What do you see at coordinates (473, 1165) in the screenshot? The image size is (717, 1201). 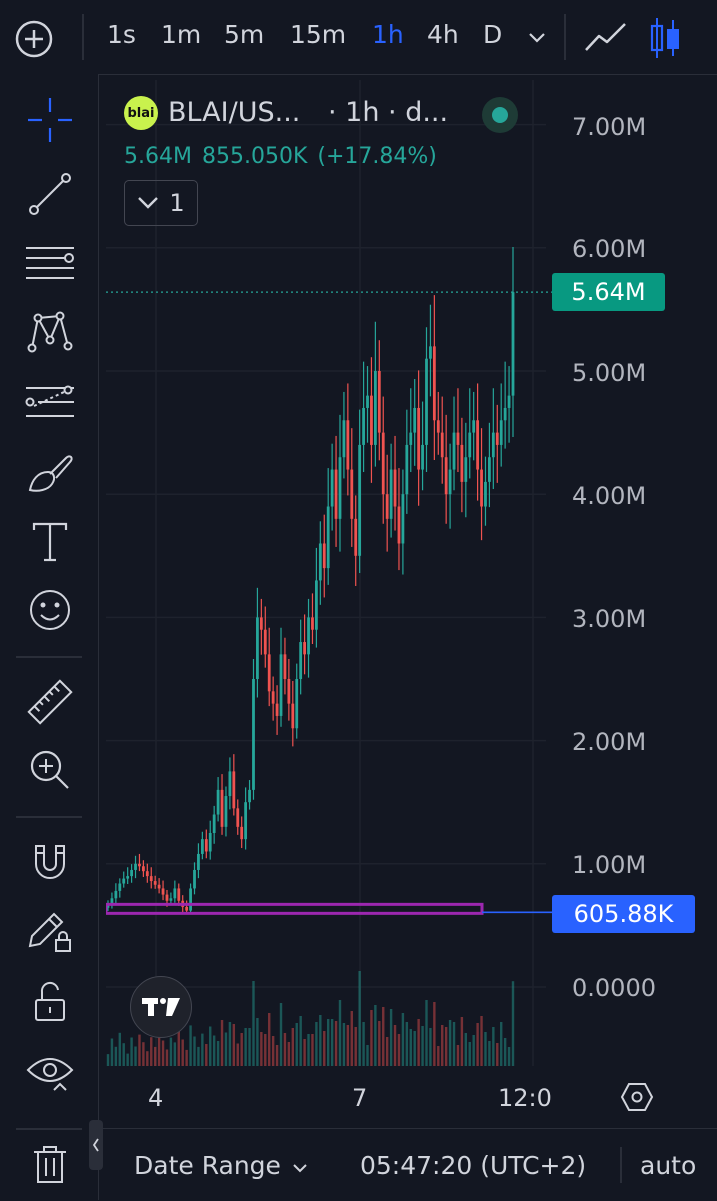 I see `timezone-clock: 05:47:20 (UTC+2)` at bounding box center [473, 1165].